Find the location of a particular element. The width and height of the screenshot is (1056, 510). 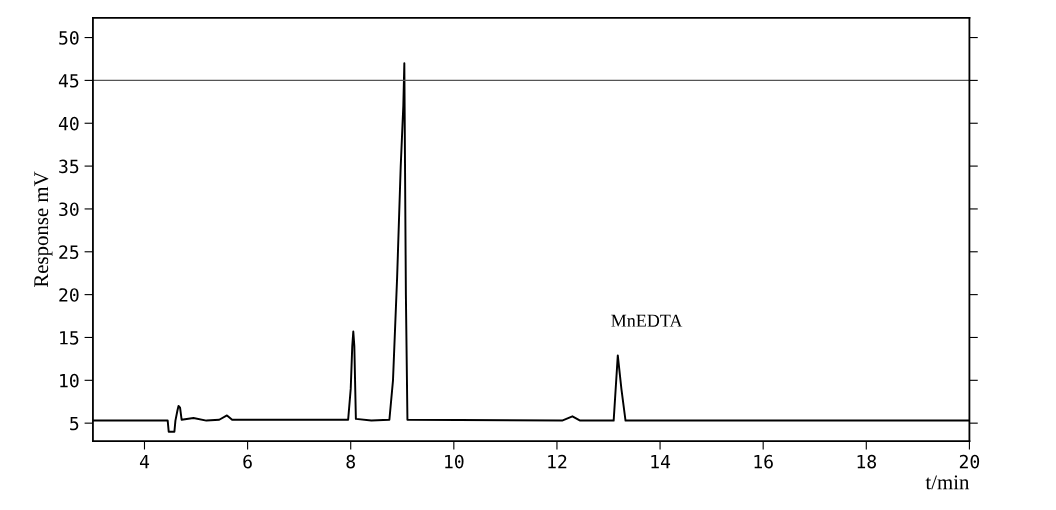

x-axis-title: t/min is located at coordinates (947, 482).